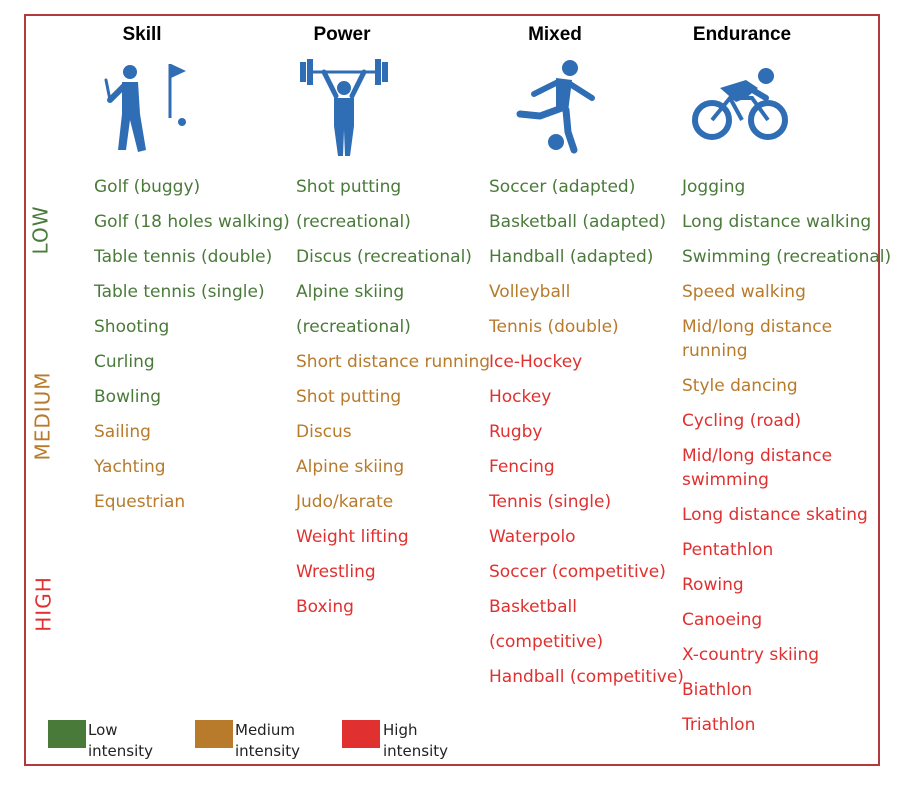  What do you see at coordinates (147, 187) in the screenshot?
I see `activity-item: Golf (buggy)` at bounding box center [147, 187].